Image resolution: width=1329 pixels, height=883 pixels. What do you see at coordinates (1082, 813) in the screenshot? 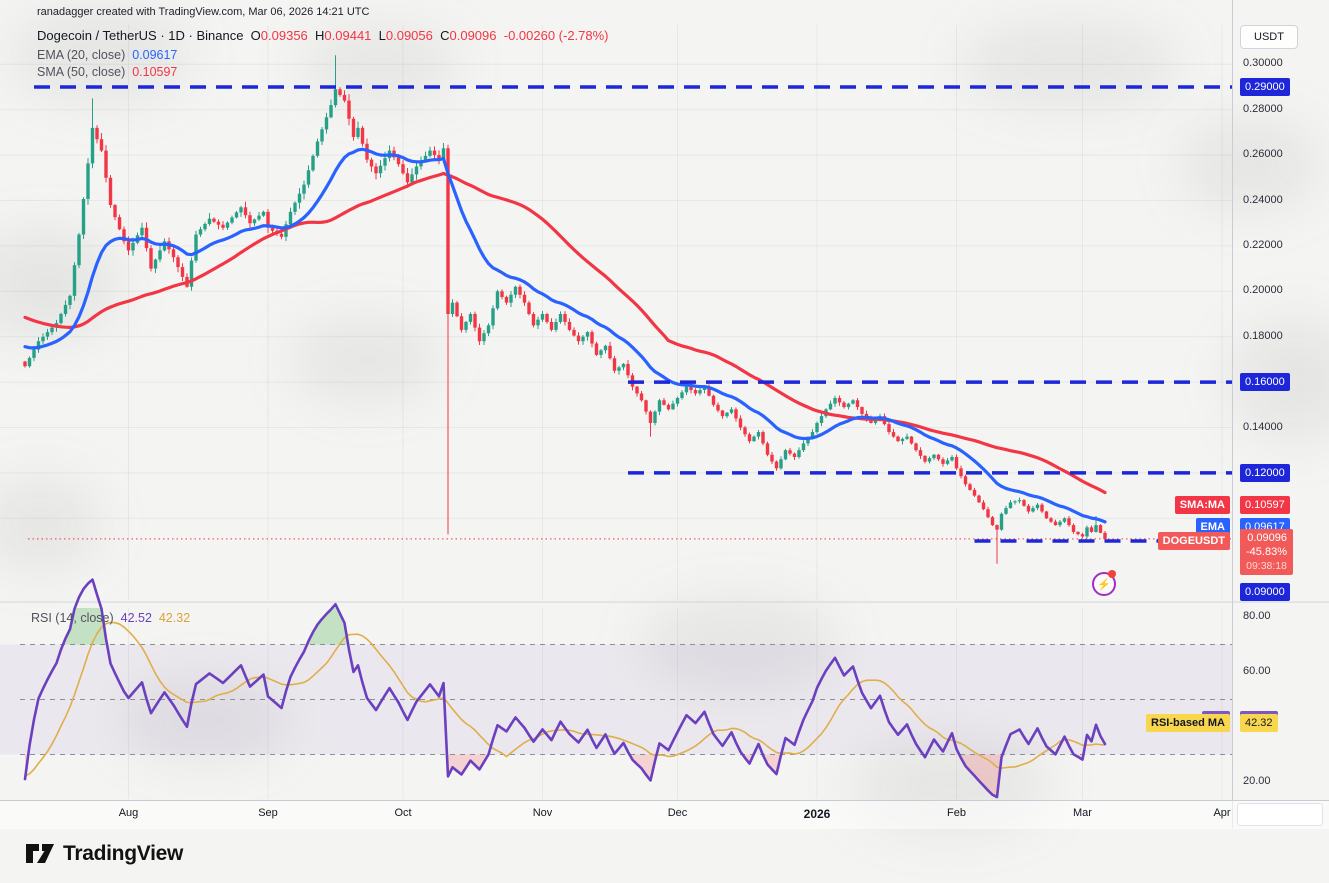
I see `time-tick-label: Mar` at bounding box center [1082, 813].